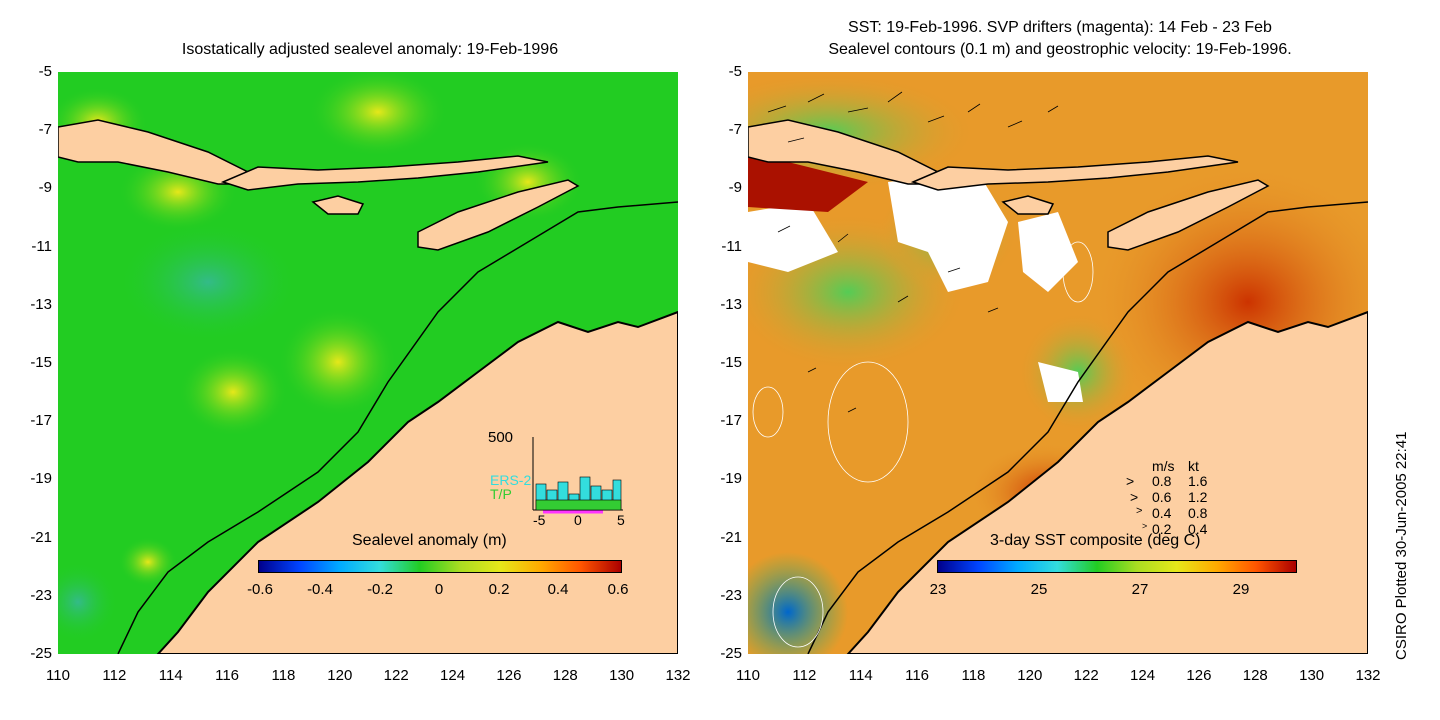  What do you see at coordinates (1039, 589) in the screenshot?
I see `right-colorbar-tick: 25` at bounding box center [1039, 589].